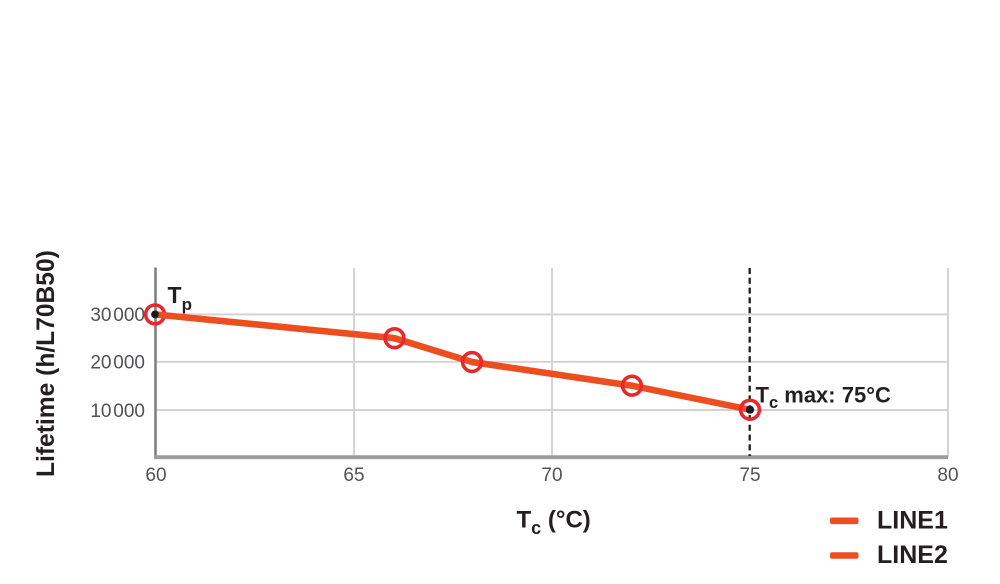  I want to click on svg-text: LINE2, so click(912, 555).